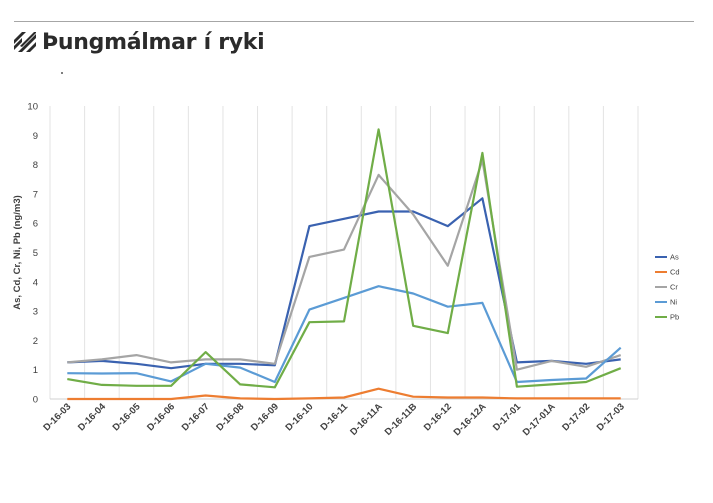 Image resolution: width=713 pixels, height=503 pixels. I want to click on legend: As Cd Cr Ni Pb, so click(667, 287).